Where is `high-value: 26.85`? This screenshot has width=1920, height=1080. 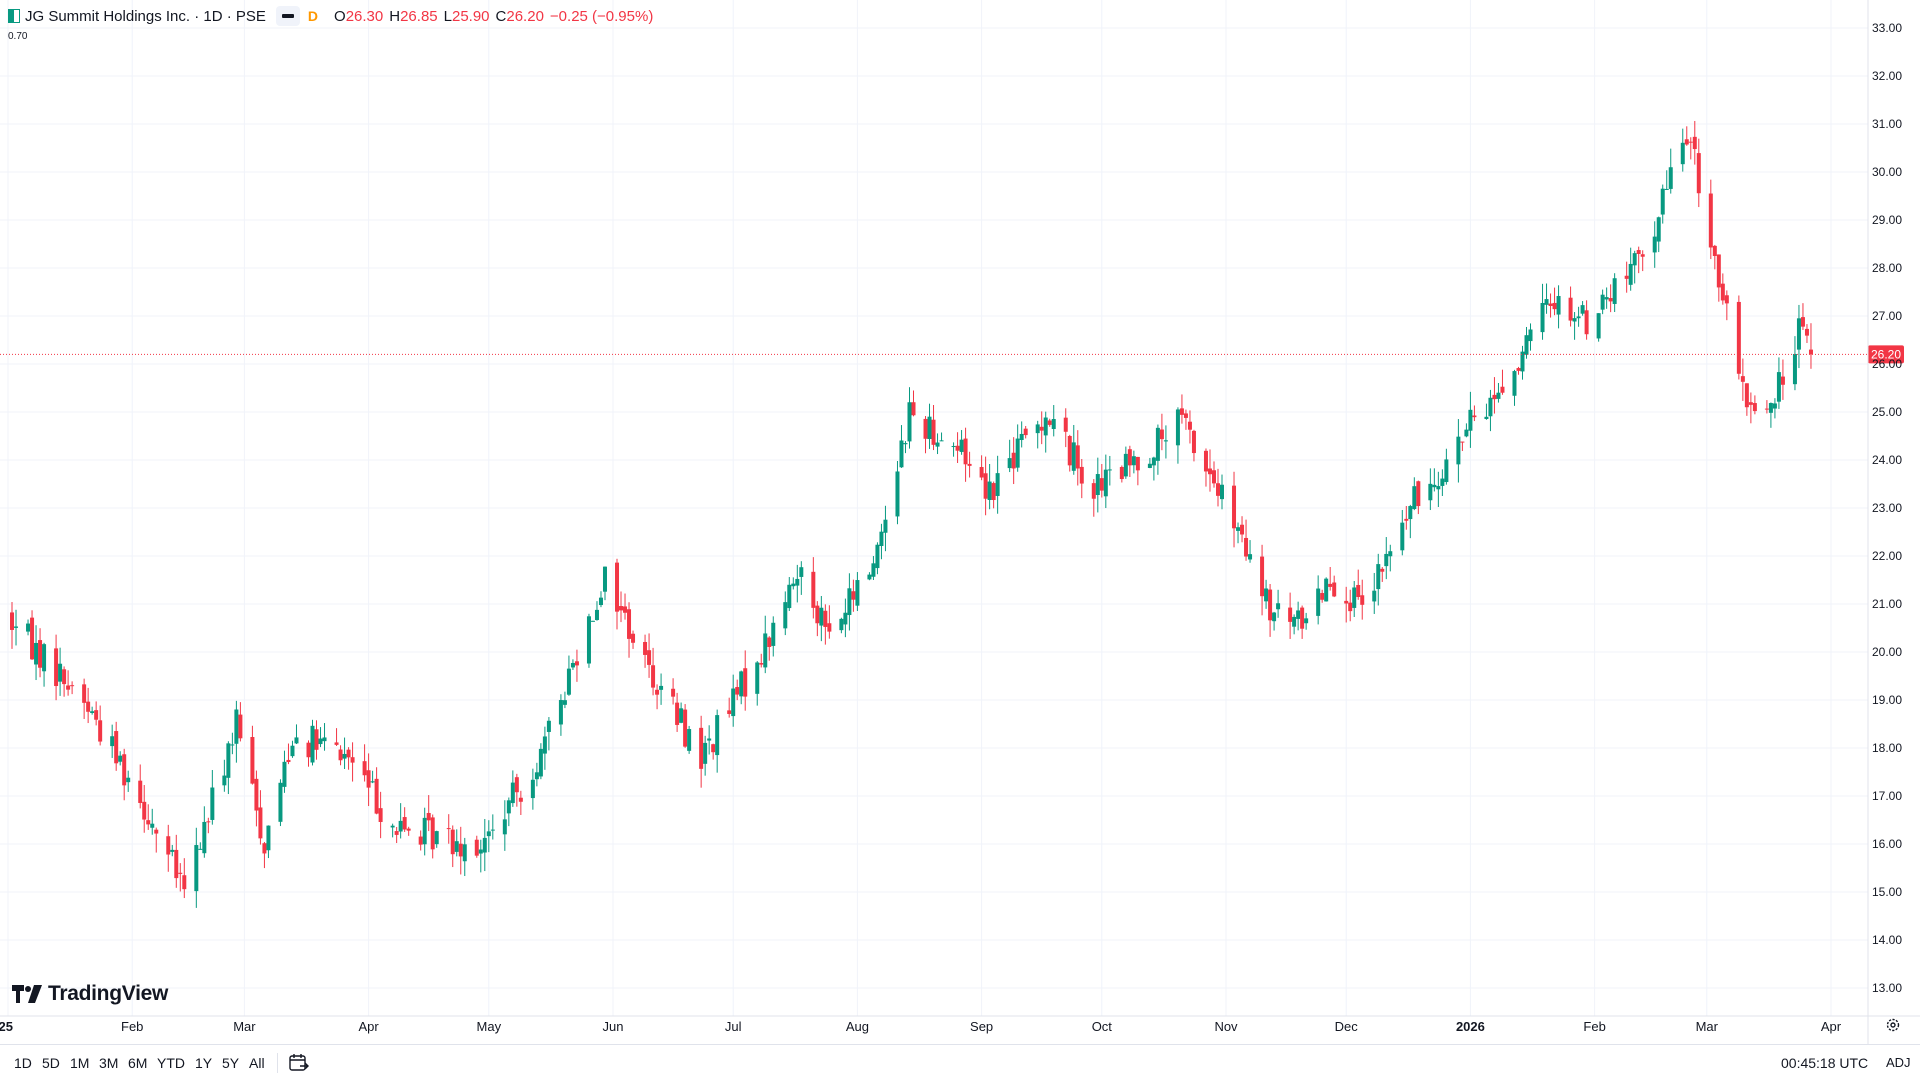 high-value: 26.85 is located at coordinates (419, 16).